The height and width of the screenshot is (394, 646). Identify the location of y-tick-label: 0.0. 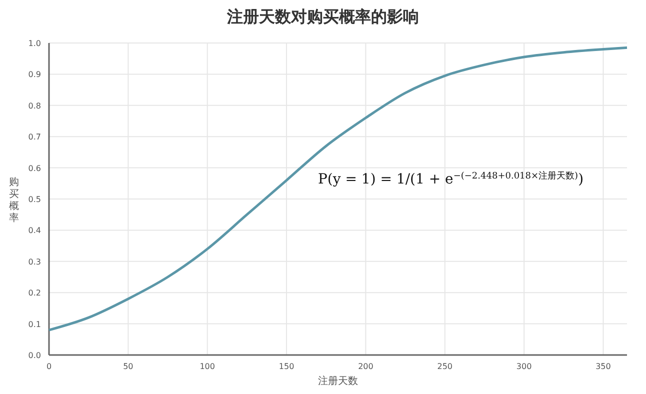
(34, 355).